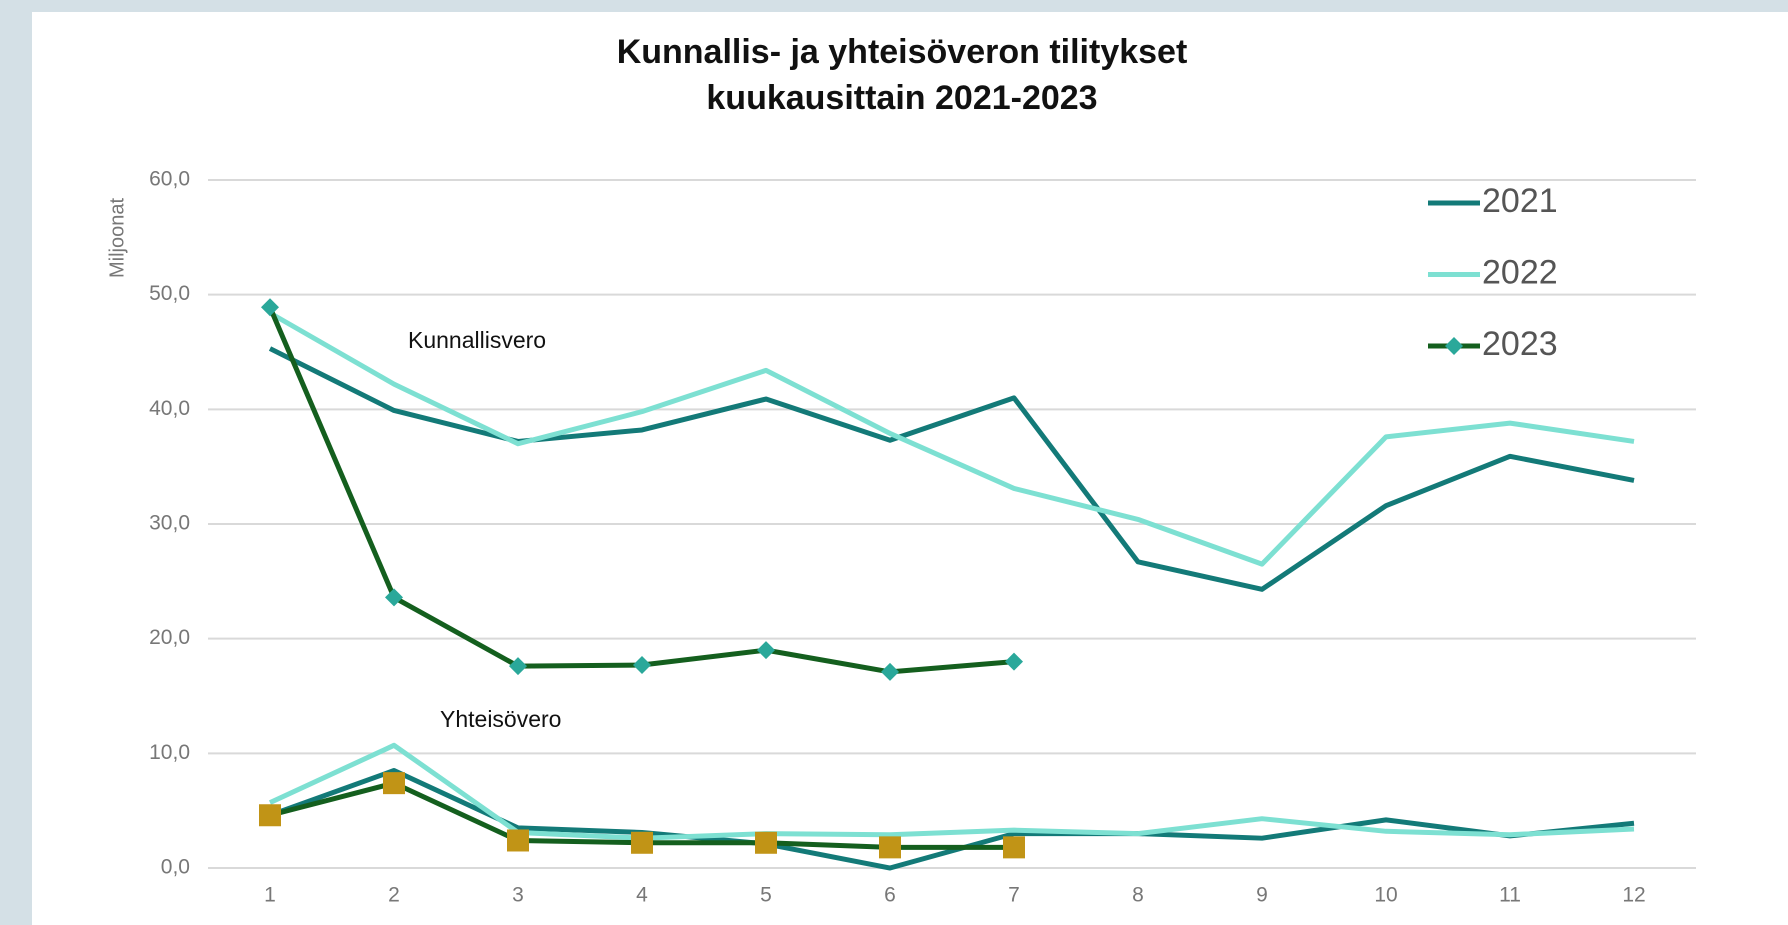  What do you see at coordinates (394, 895) in the screenshot?
I see `x-tick-label: 2` at bounding box center [394, 895].